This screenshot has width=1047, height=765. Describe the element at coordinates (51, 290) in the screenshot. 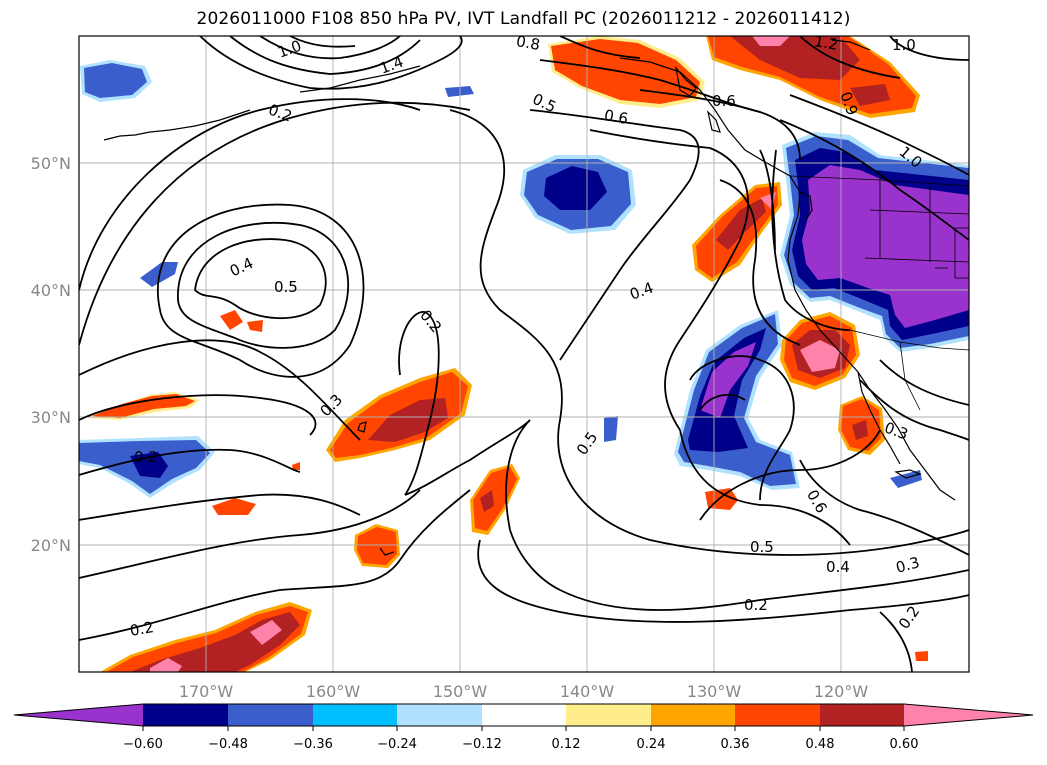

I see `lat-label: 40°N` at that location.